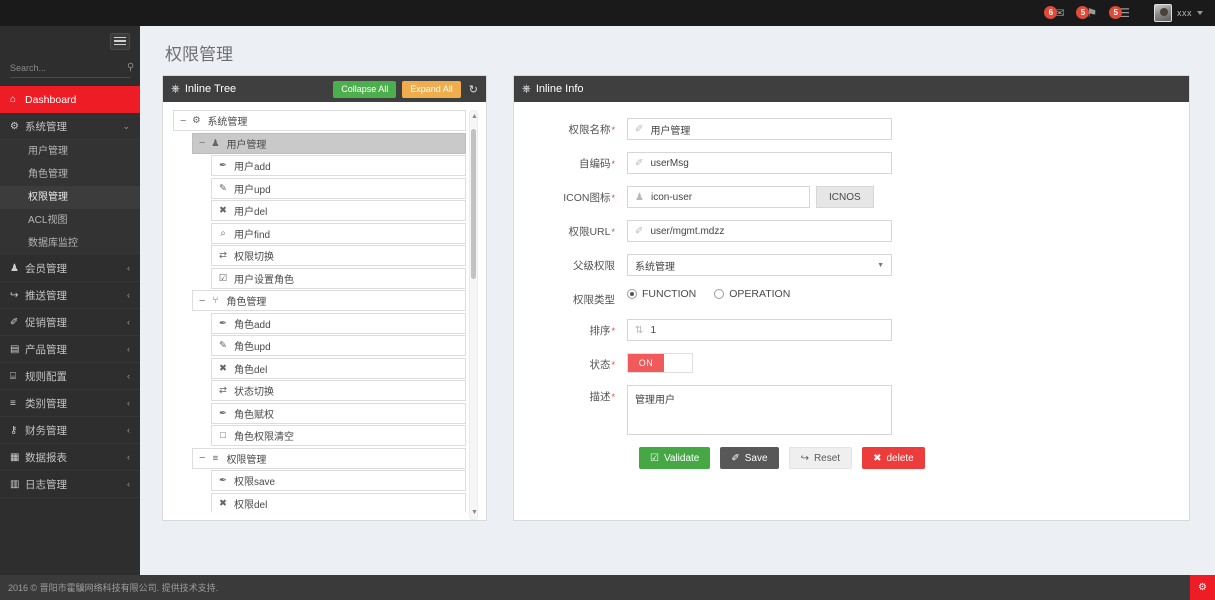 The image size is (1215, 600). What do you see at coordinates (227, 122) in the screenshot?
I see `tree-node-label: 系统管理` at bounding box center [227, 122].